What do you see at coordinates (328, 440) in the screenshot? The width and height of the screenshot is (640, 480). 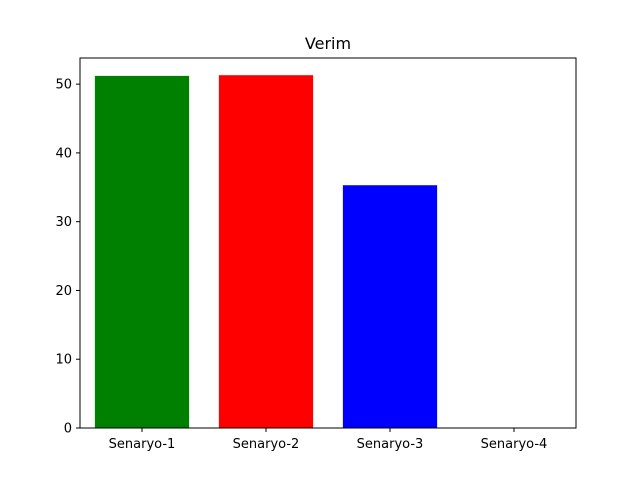 I see `x-axis-ticks: Senaryo-1 Senaryo-2 Senaryo-3 Senaryo-4` at bounding box center [328, 440].